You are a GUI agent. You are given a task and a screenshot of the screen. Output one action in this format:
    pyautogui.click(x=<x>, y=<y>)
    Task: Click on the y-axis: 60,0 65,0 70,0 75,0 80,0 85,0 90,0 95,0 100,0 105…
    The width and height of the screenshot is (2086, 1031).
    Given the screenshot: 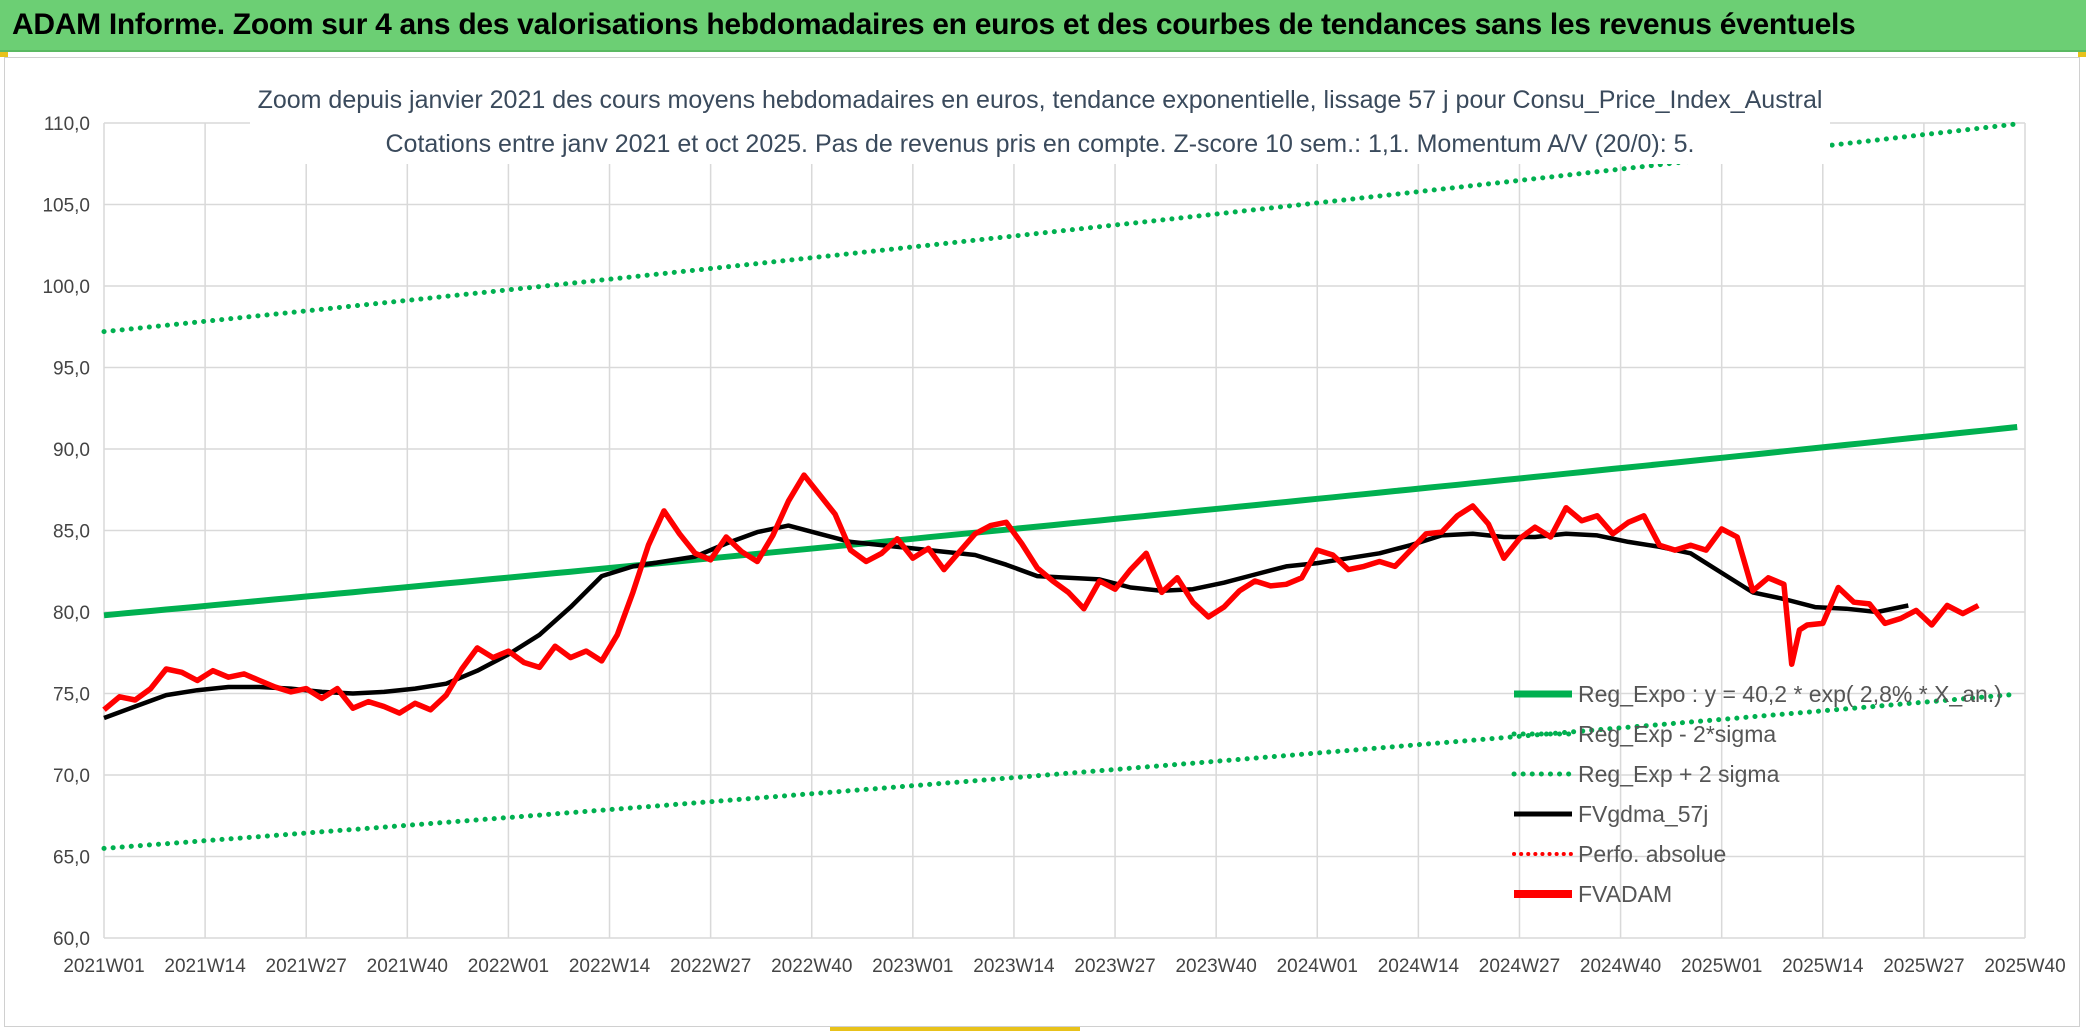 What is the action you would take?
    pyautogui.click(x=66, y=532)
    